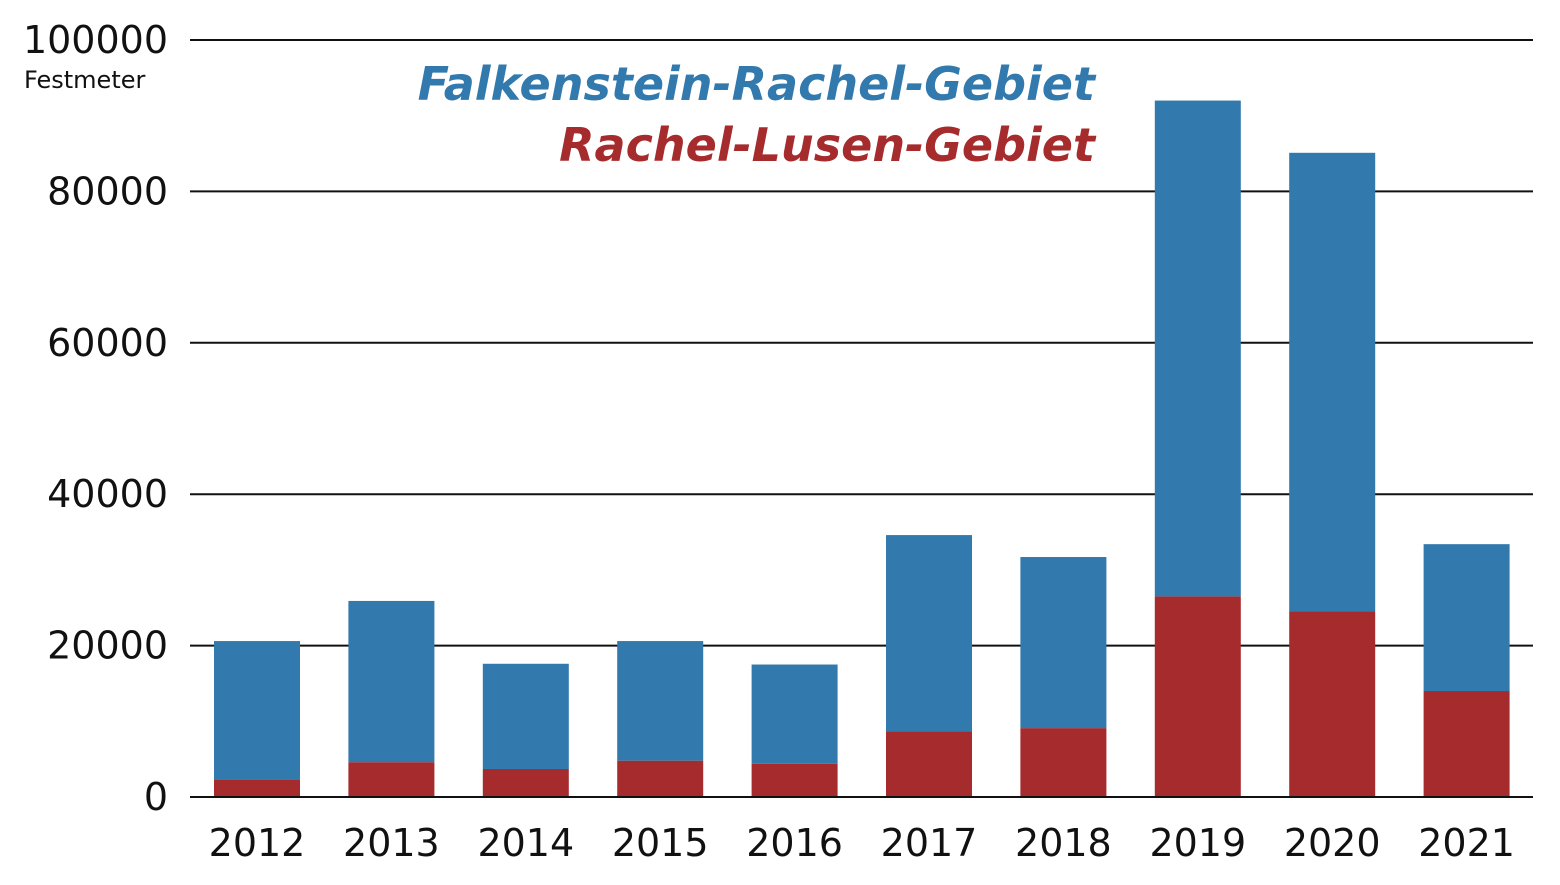 The width and height of the screenshot is (1560, 885). What do you see at coordinates (794, 843) in the screenshot?
I see `x-tick-label: 2016` at bounding box center [794, 843].